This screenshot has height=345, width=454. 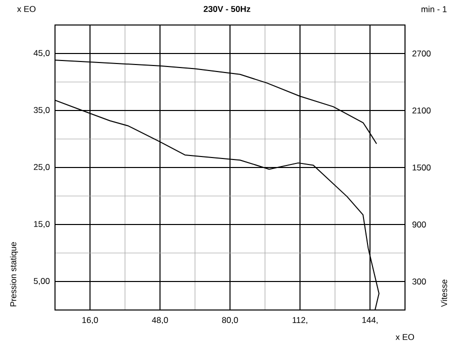 What do you see at coordinates (42, 224) in the screenshot?
I see `y-tick-label: 15,0` at bounding box center [42, 224].